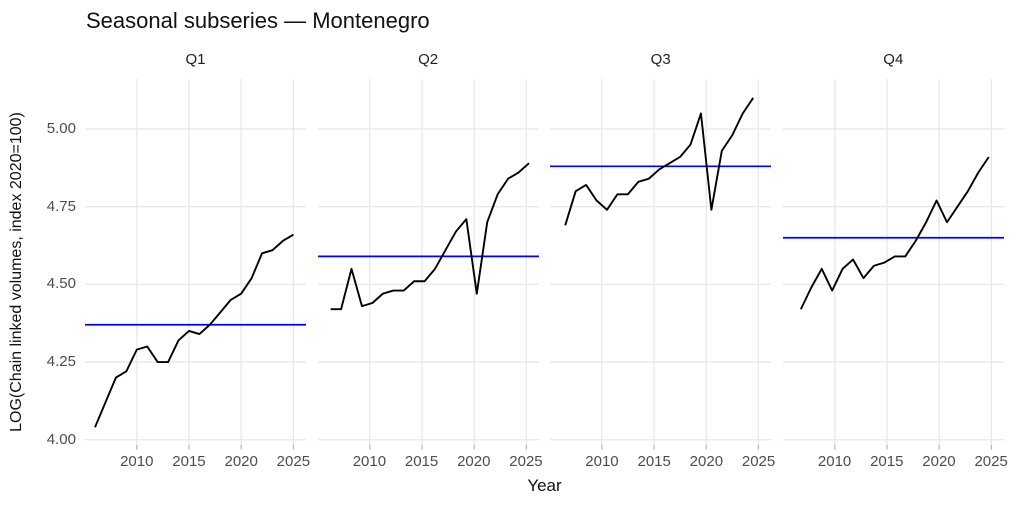 The image size is (1024, 512). What do you see at coordinates (61, 284) in the screenshot?
I see `y-tick-label: 4.50` at bounding box center [61, 284].